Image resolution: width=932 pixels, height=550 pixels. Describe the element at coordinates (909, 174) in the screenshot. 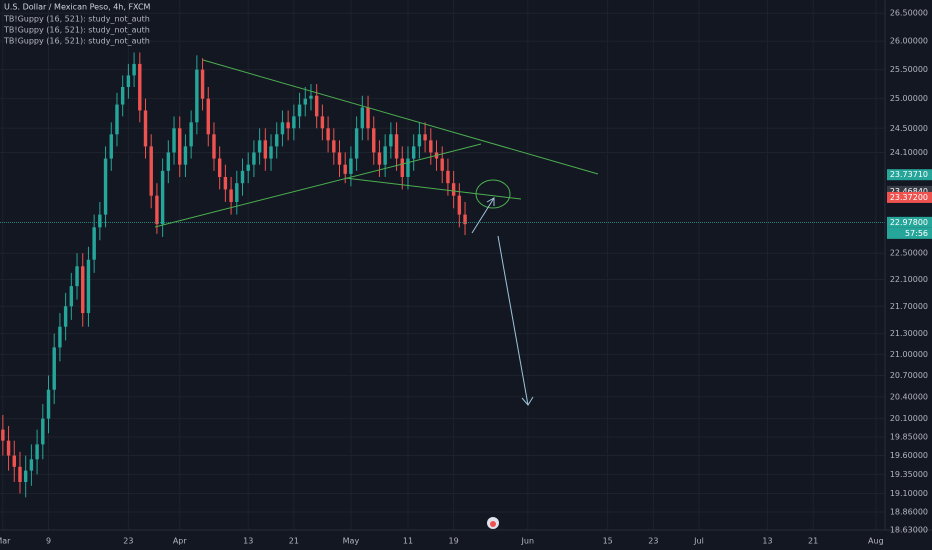

I see `price-label: 23.73710` at that location.